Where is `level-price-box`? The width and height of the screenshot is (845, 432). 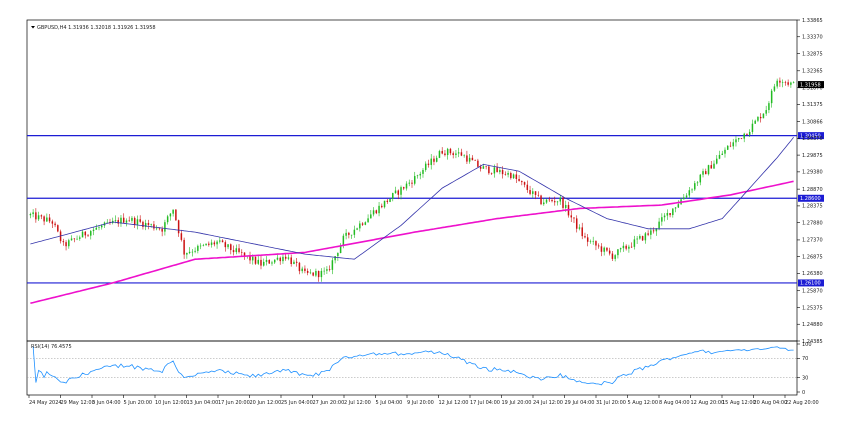 level-price-box is located at coordinates (811, 198).